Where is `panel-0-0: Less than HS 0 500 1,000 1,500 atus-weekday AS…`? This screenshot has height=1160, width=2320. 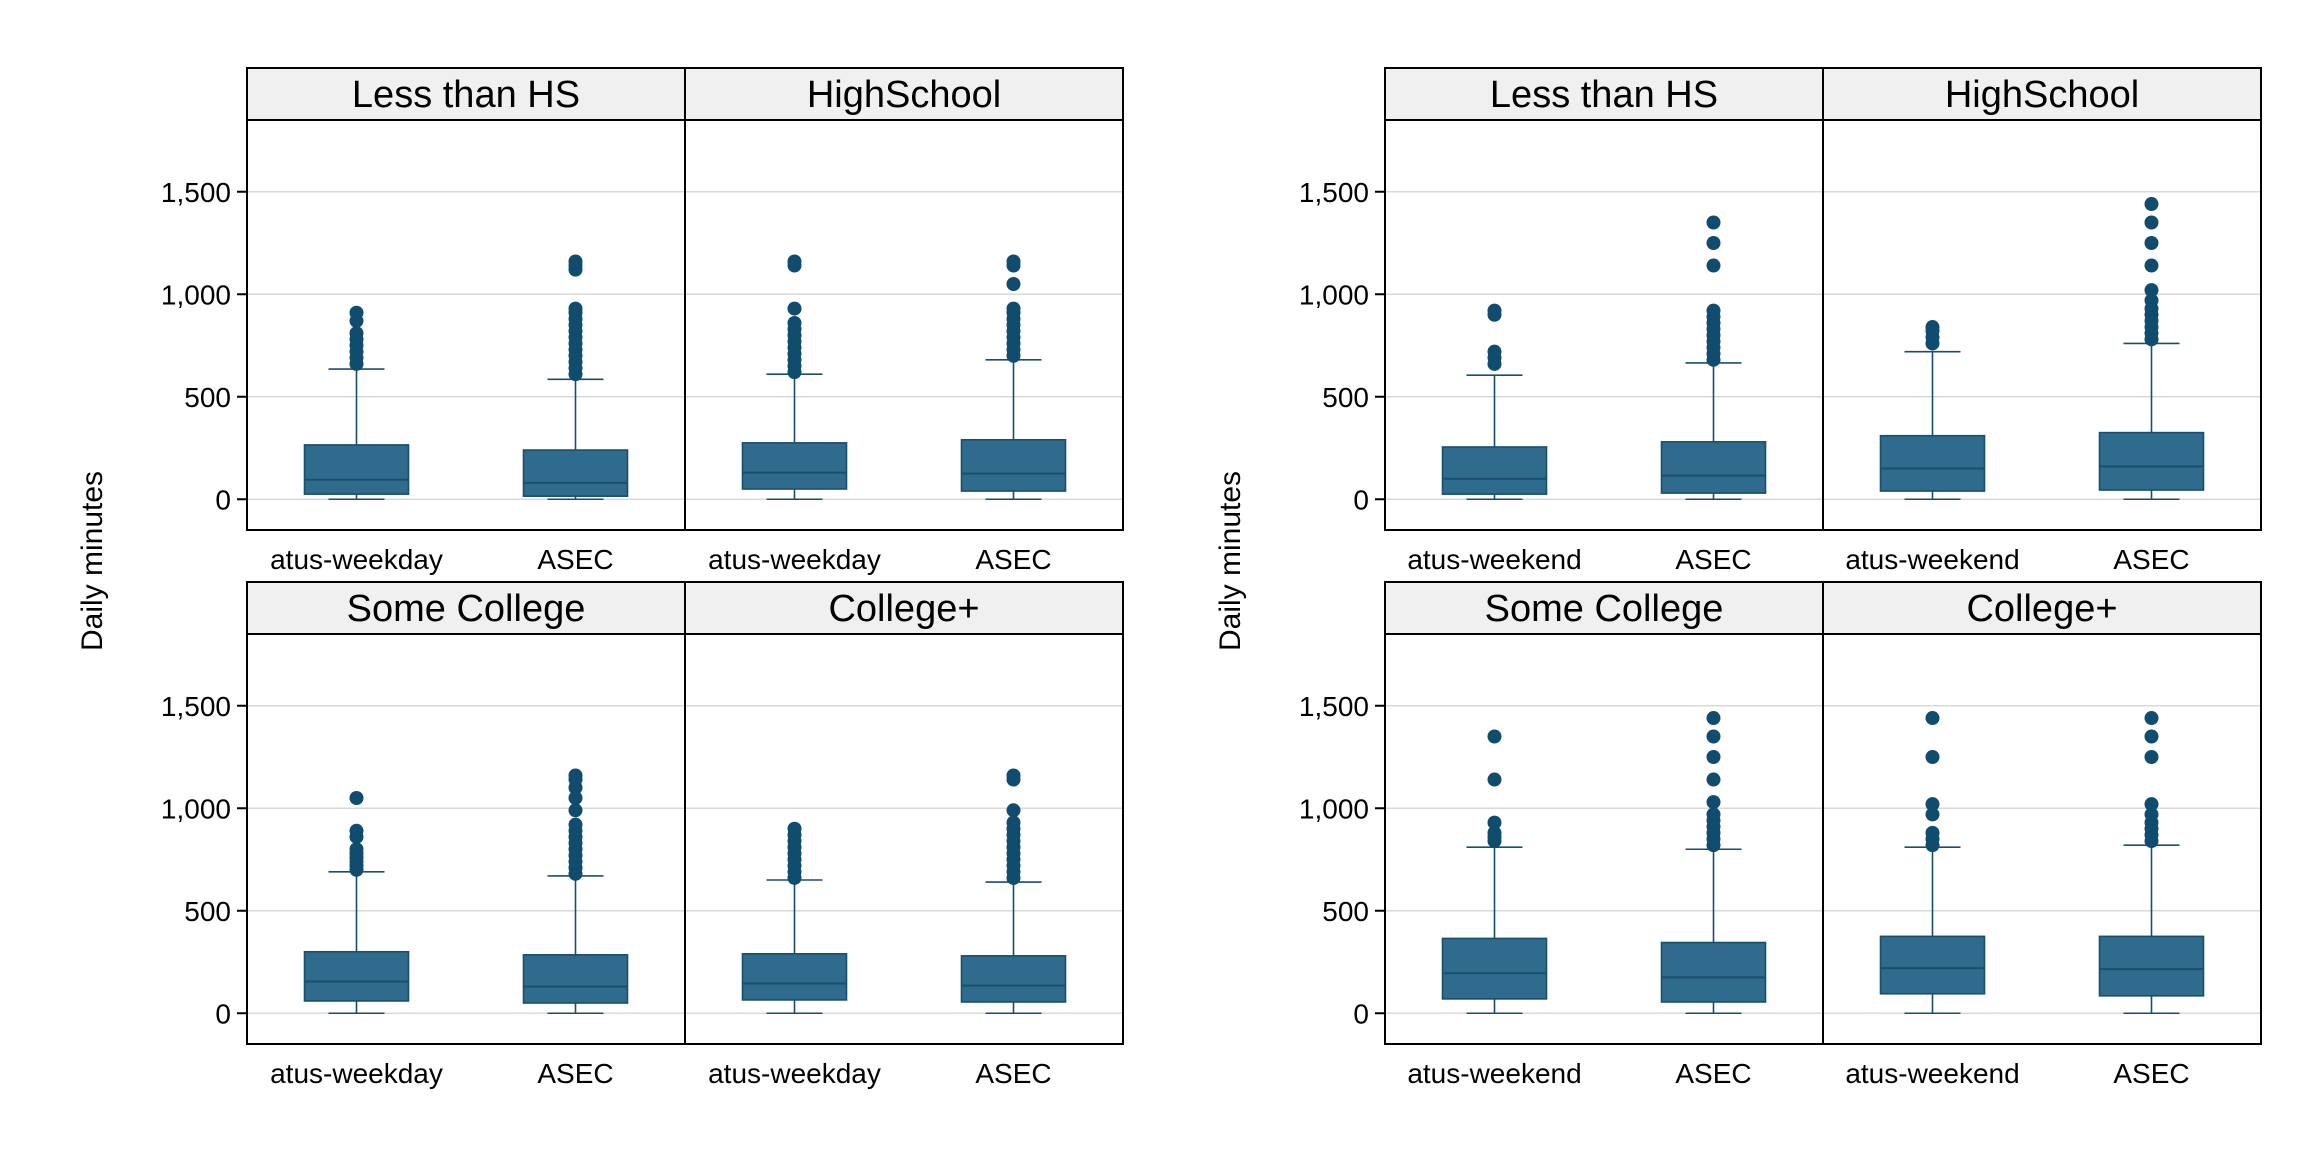
panel-0-0: Less than HS 0 500 1,000 1,500 atus-weekday AS… is located at coordinates (423, 321).